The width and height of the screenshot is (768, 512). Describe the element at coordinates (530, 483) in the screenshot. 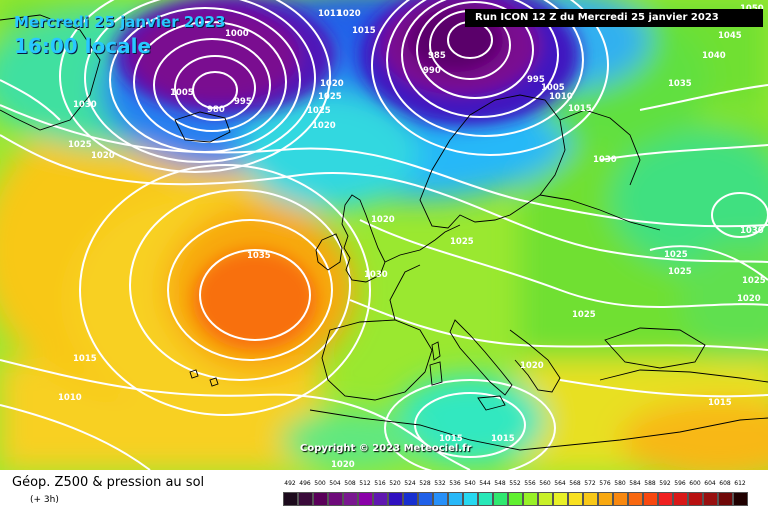

I see `legend-tick-label: 556` at that location.